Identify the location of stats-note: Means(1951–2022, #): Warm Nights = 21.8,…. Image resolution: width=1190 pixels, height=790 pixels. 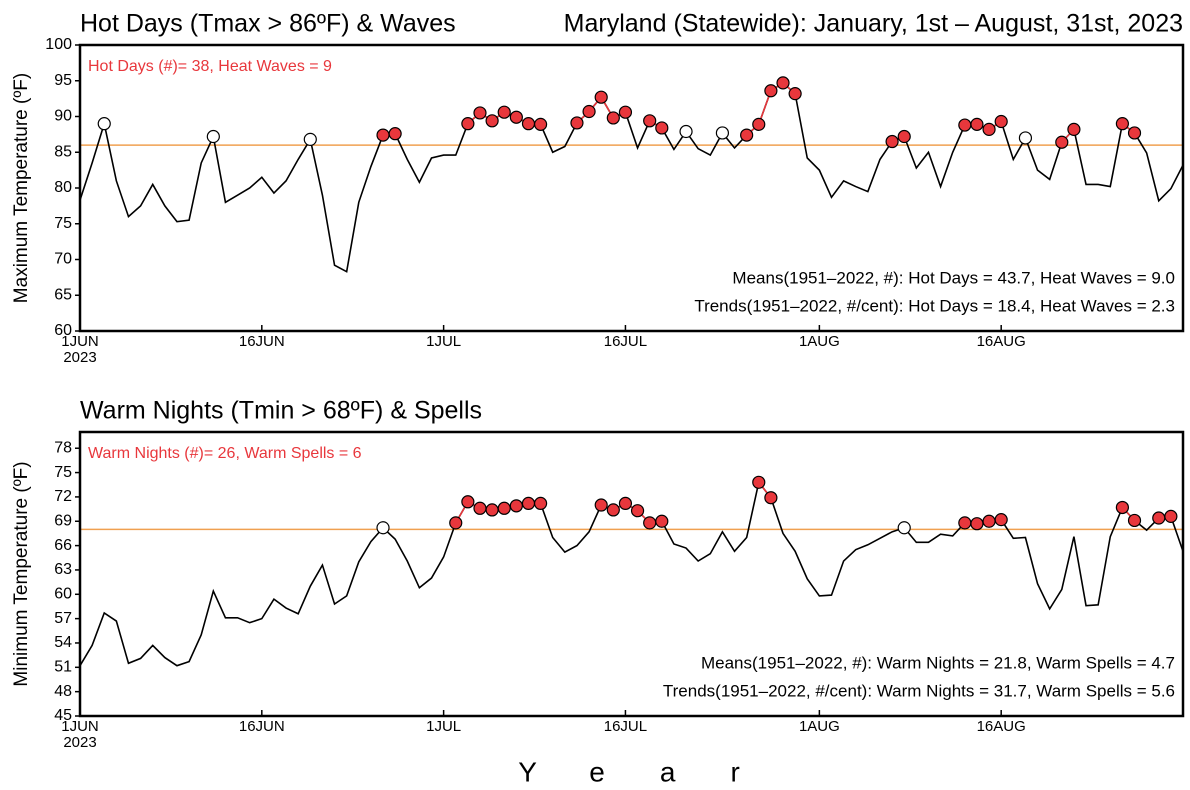
(938, 662).